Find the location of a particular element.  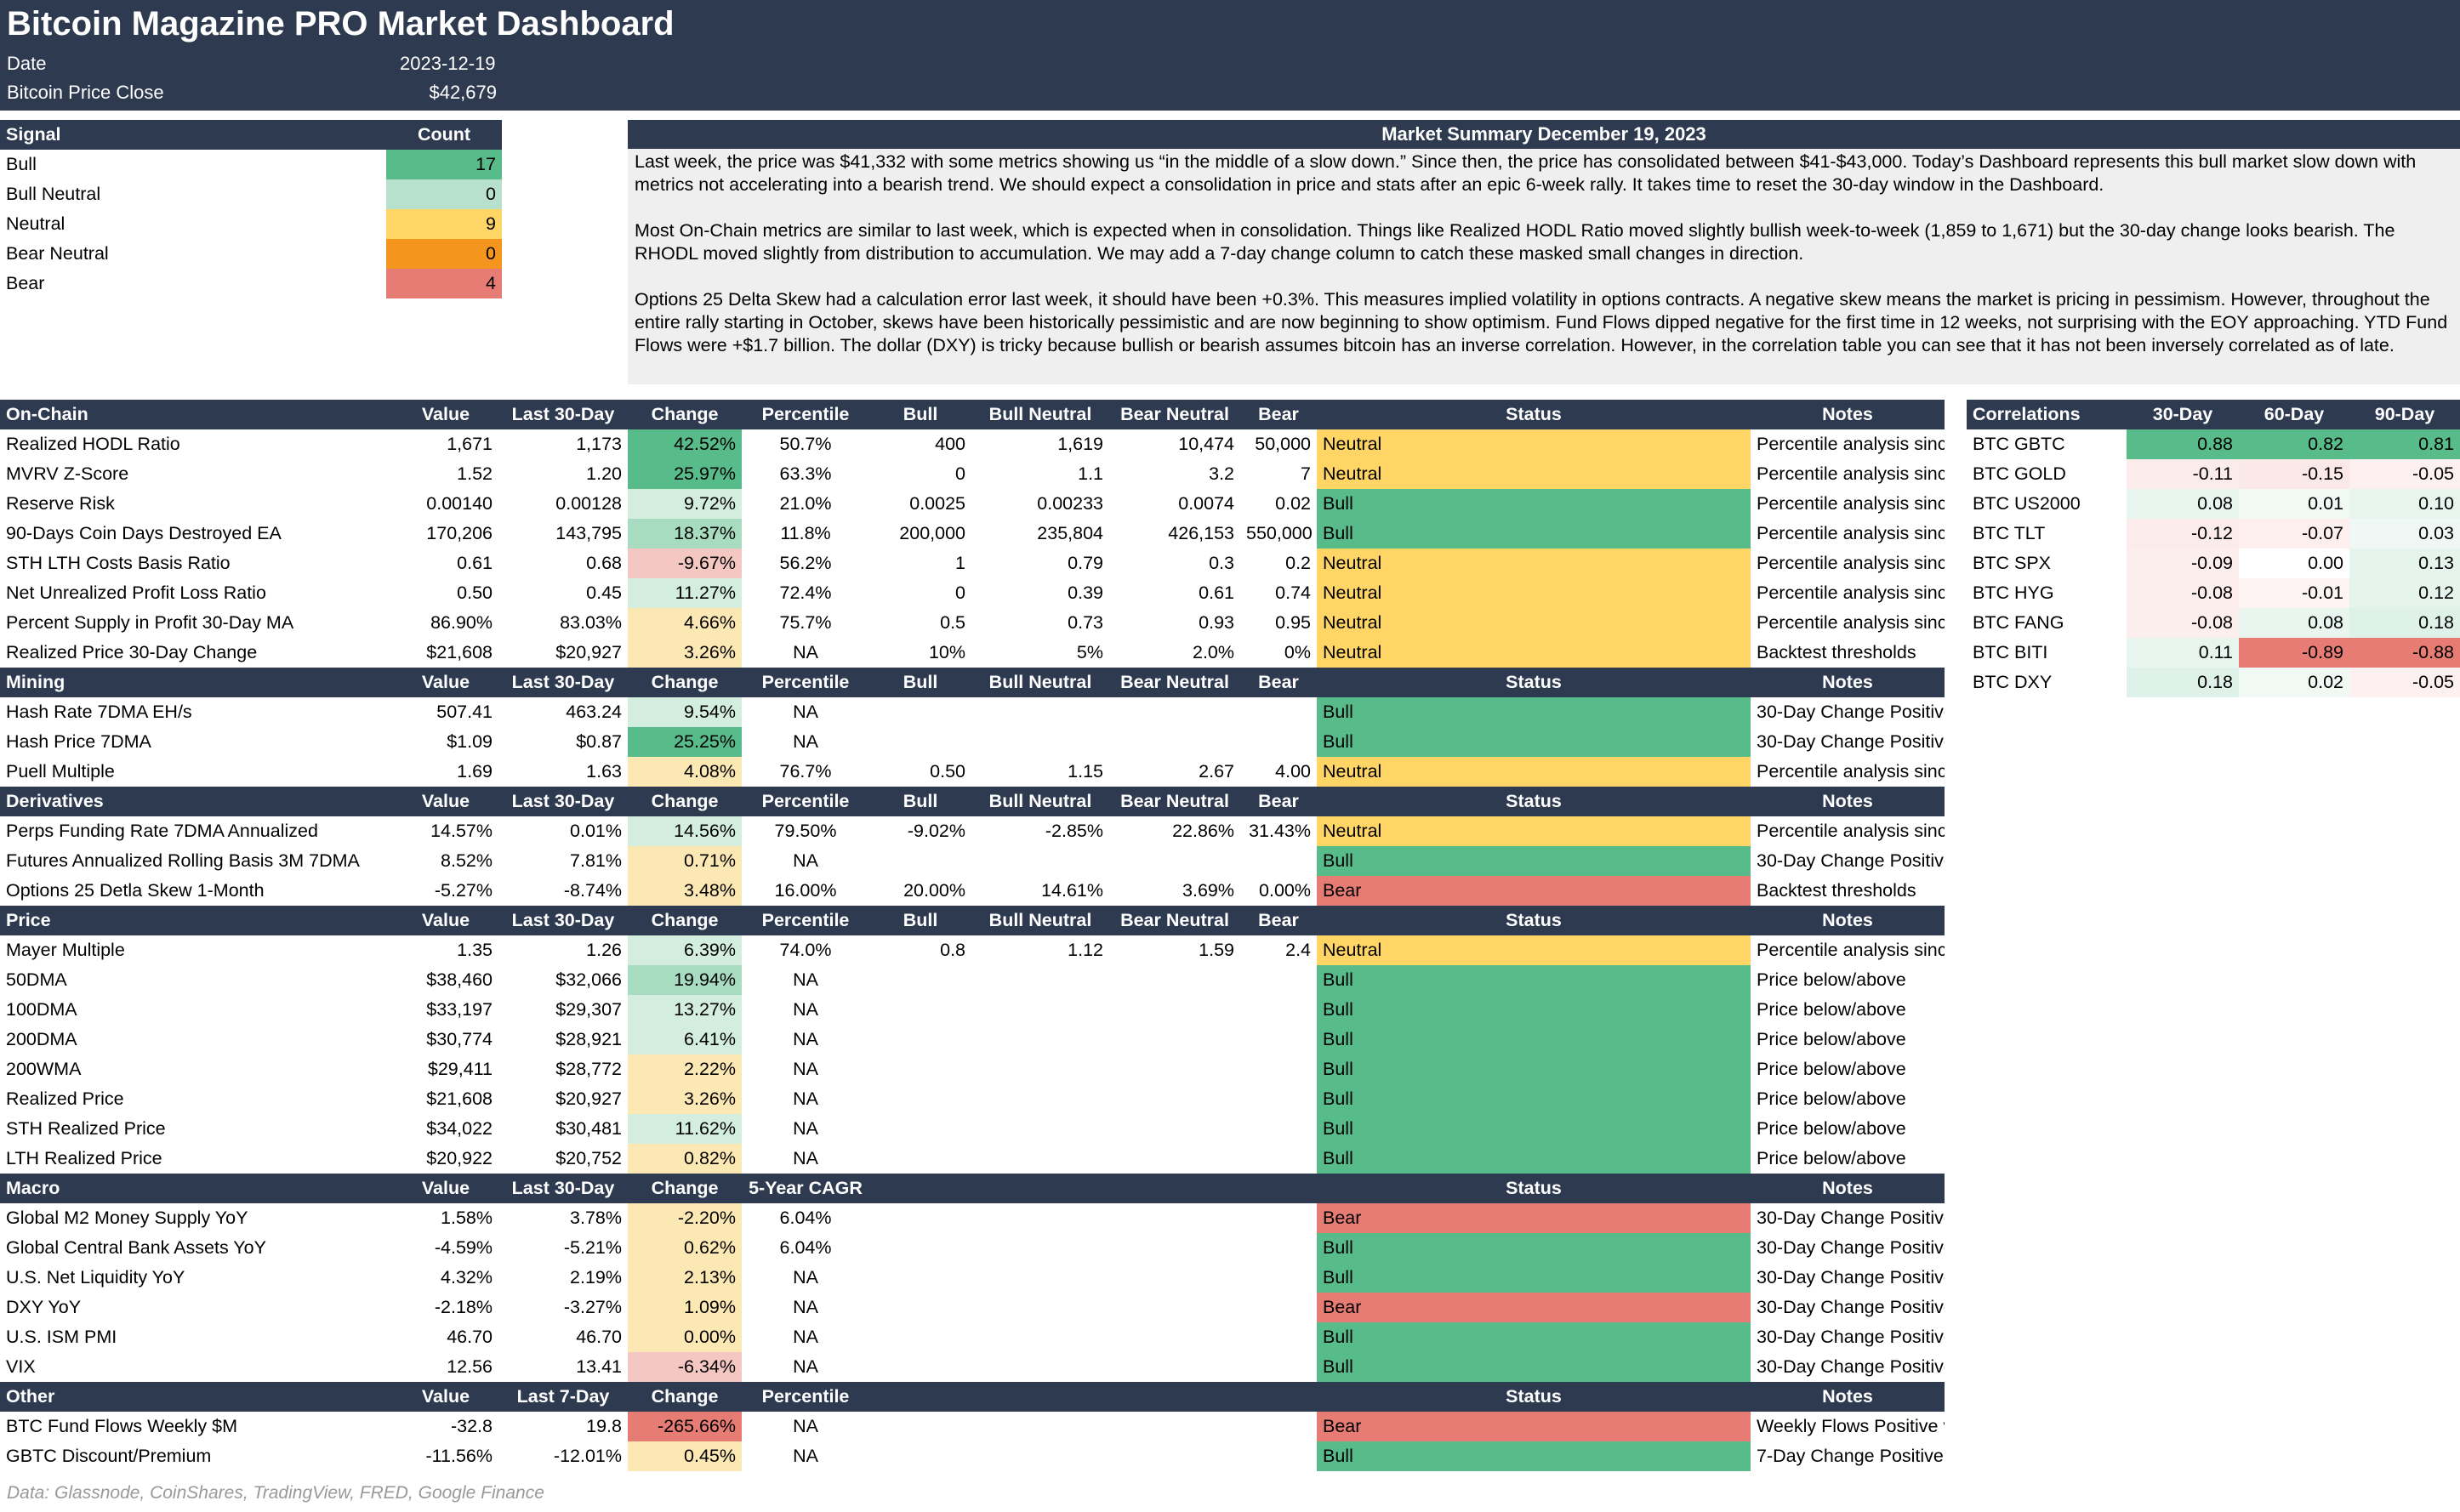

metric-bear: 7 is located at coordinates (1306, 473).